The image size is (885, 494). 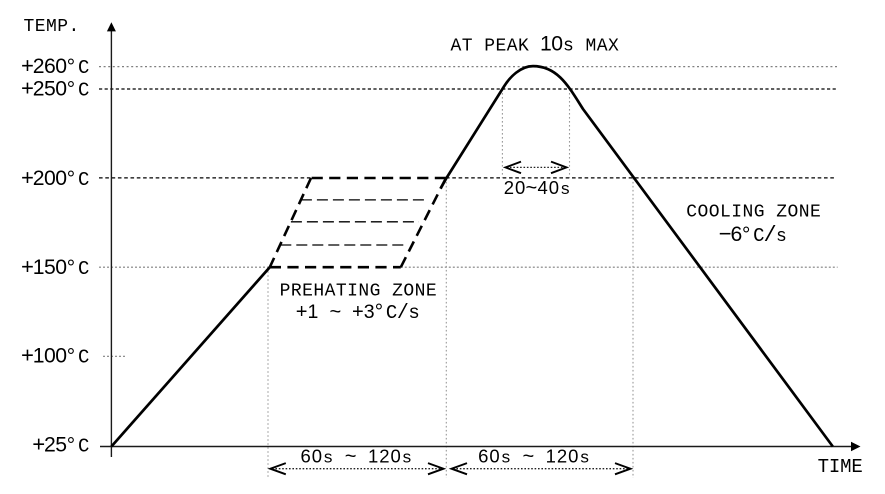 I want to click on svg-text: K, so click(x=523, y=46).